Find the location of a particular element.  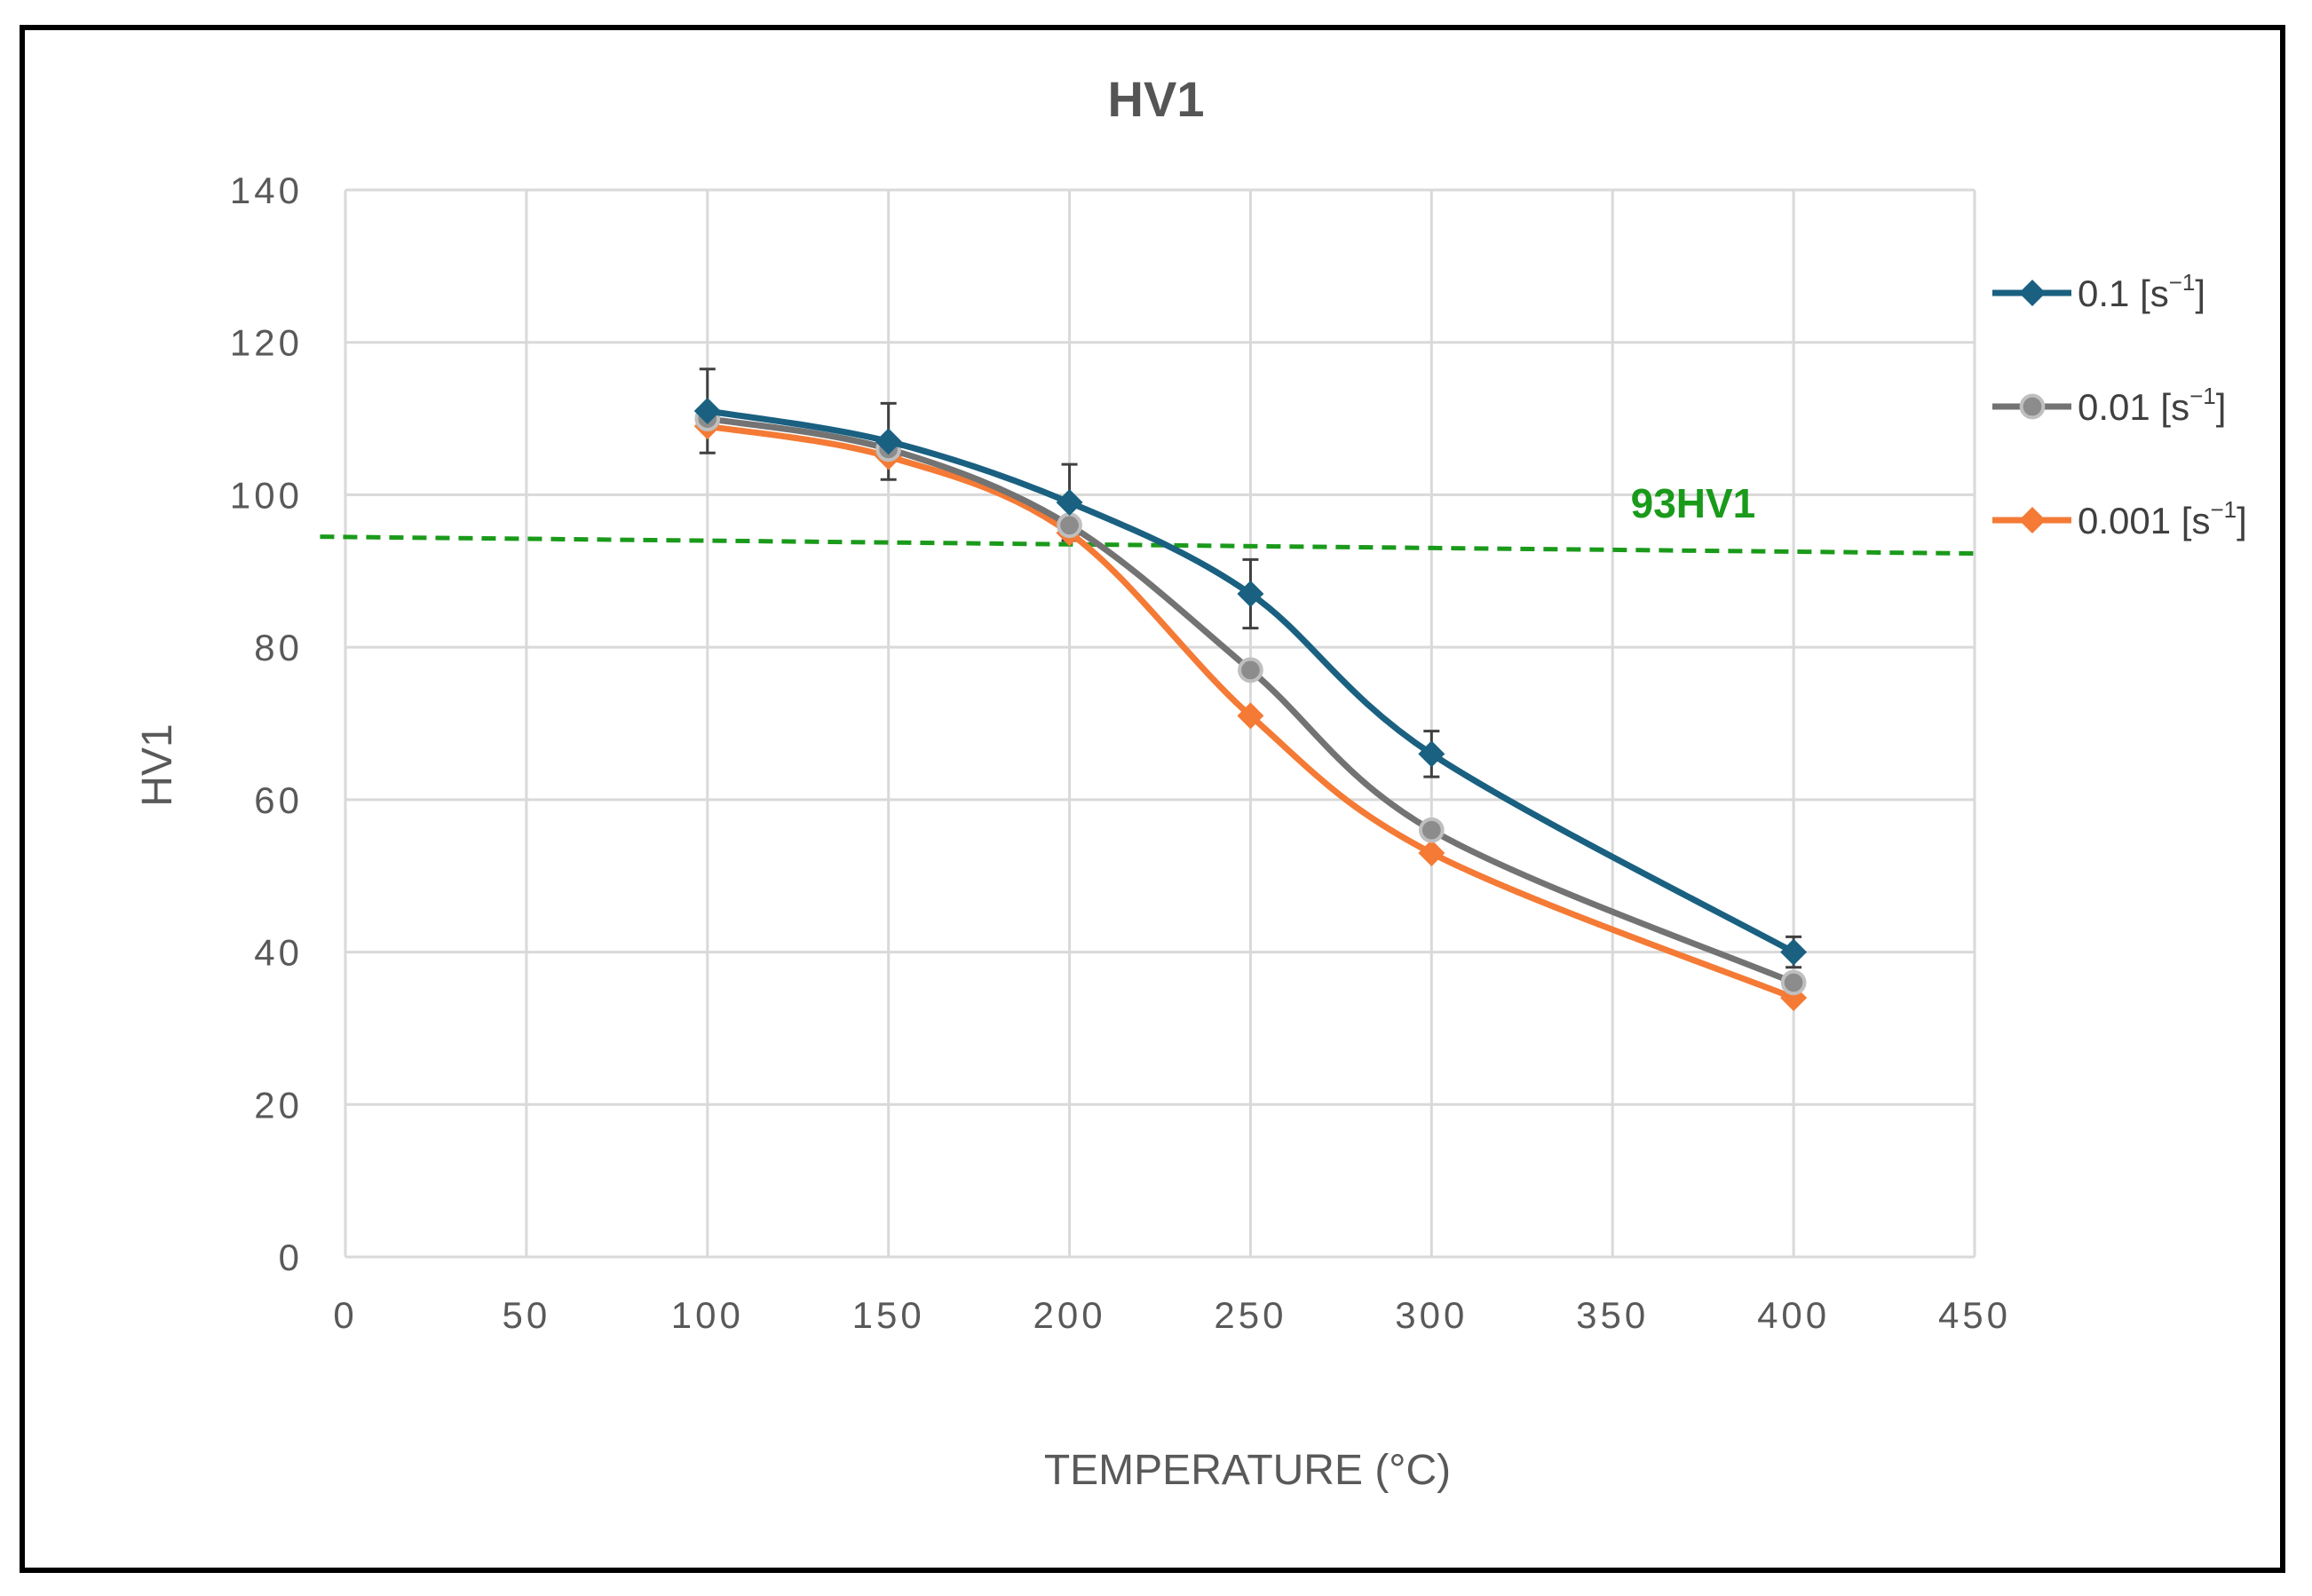

legend-item: 0.01 [s−1] is located at coordinates (2109, 405).